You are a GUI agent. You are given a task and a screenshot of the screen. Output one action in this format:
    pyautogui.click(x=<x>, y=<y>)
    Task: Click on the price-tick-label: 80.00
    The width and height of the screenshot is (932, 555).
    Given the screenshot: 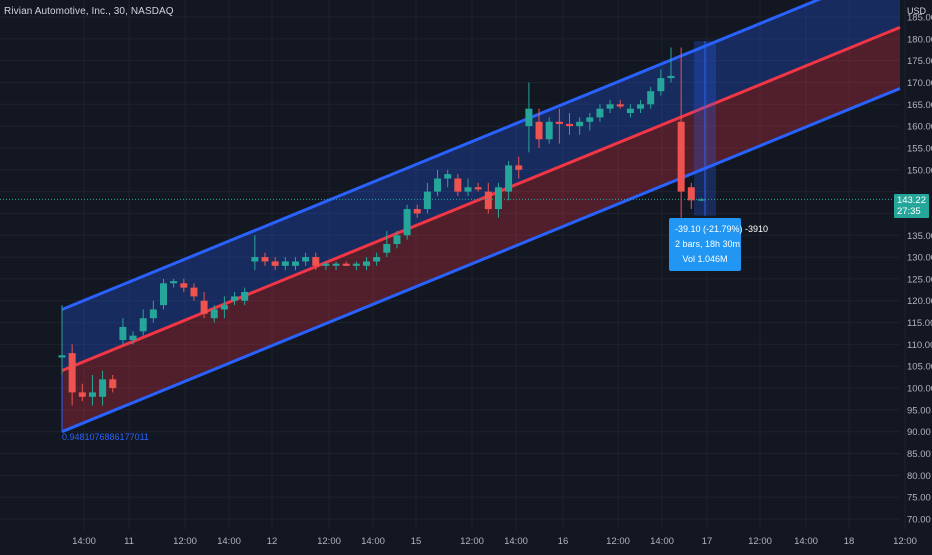 What is the action you would take?
    pyautogui.click(x=919, y=476)
    